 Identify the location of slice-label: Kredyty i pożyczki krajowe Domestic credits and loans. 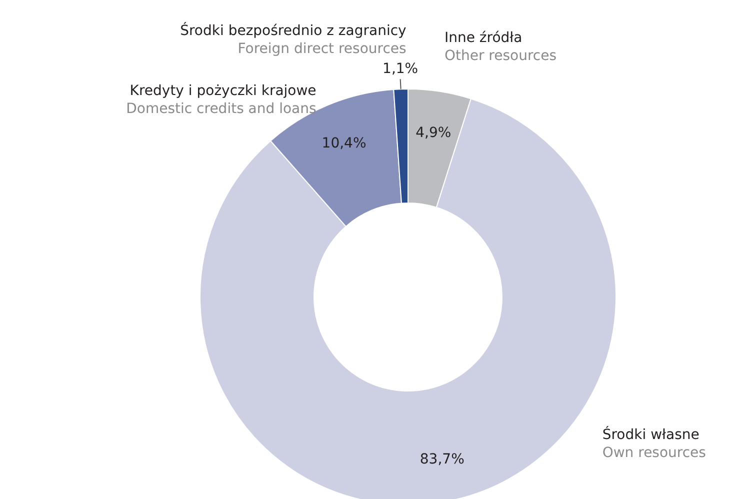
(221, 100).